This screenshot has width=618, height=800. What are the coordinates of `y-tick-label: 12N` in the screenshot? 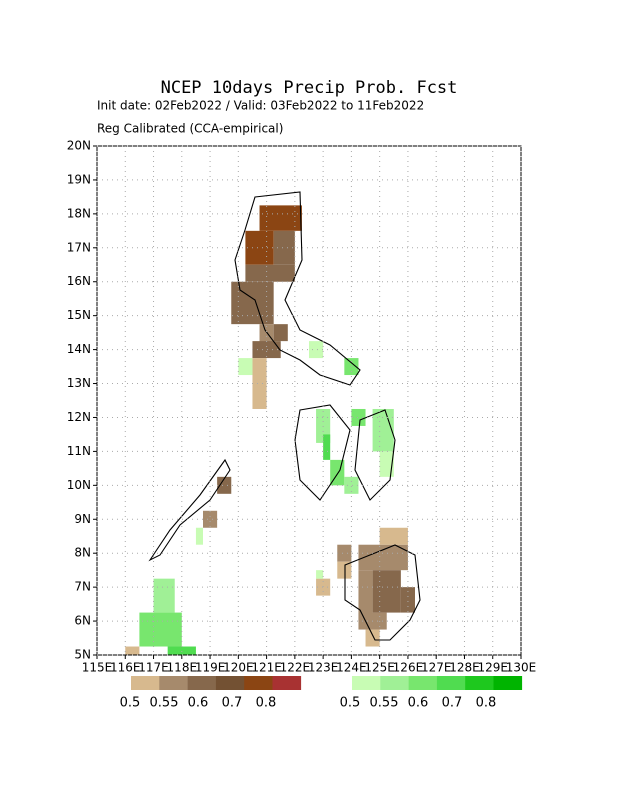 It's located at (79, 417).